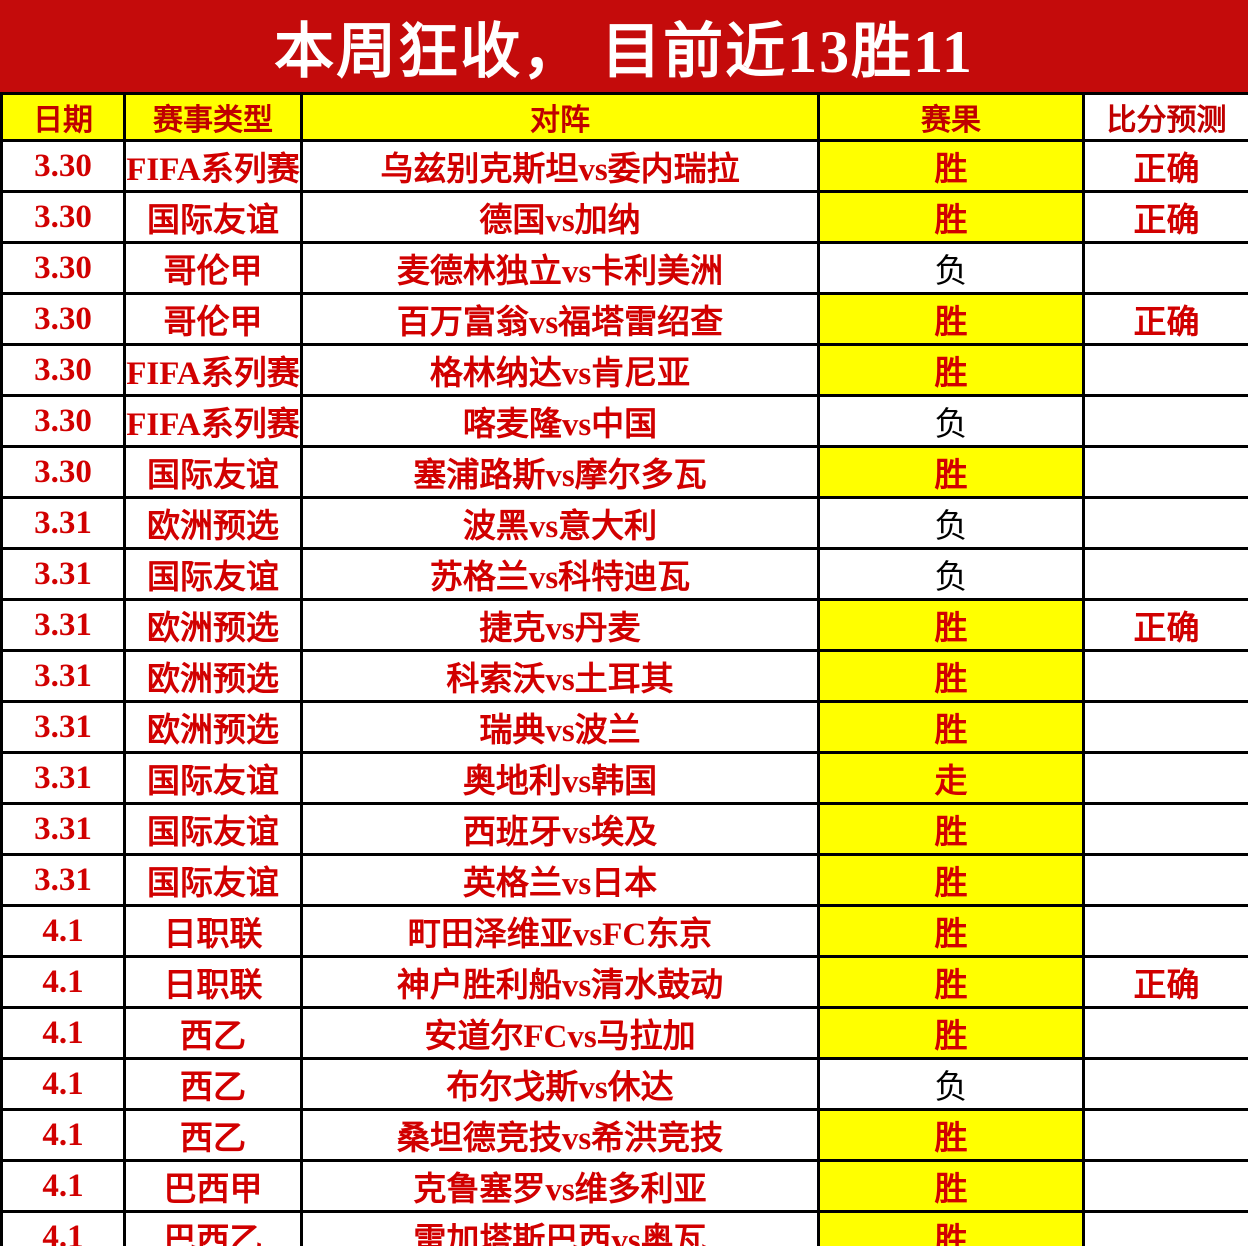 The image size is (1248, 1246). I want to click on table-row: 3.31 欧洲预选 波黑vs意大利 负, so click(624, 523).